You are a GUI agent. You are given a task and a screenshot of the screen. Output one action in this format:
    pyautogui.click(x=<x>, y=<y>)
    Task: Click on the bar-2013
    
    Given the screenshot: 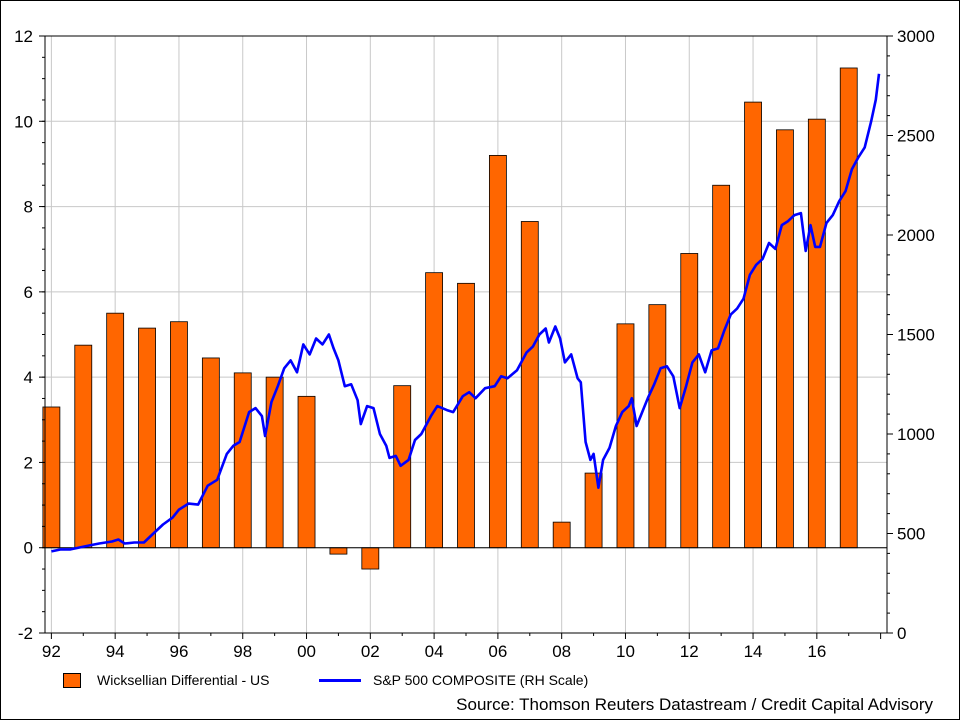 What is the action you would take?
    pyautogui.click(x=721, y=366)
    